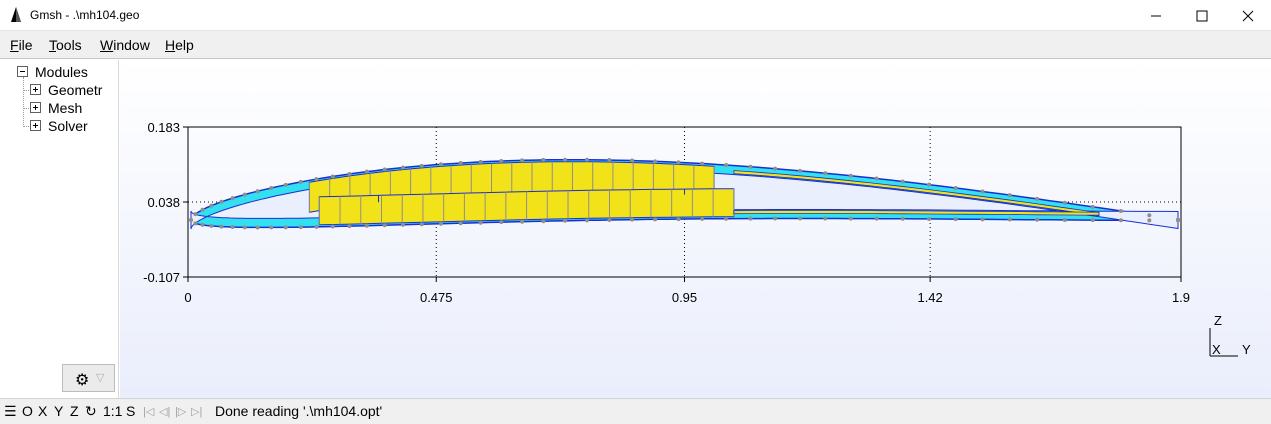  I want to click on axis-z-label: Z, so click(1218, 320).